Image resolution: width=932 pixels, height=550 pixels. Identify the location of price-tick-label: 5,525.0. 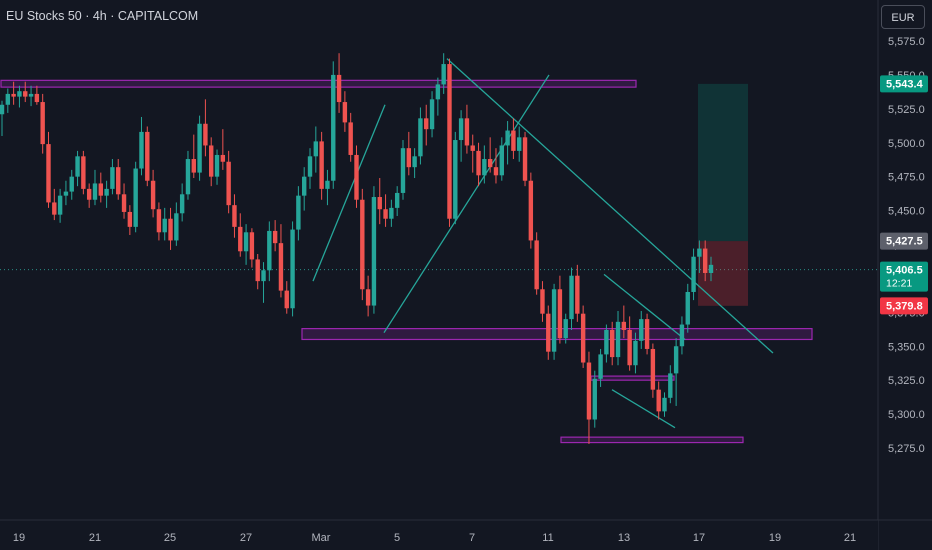
(906, 110).